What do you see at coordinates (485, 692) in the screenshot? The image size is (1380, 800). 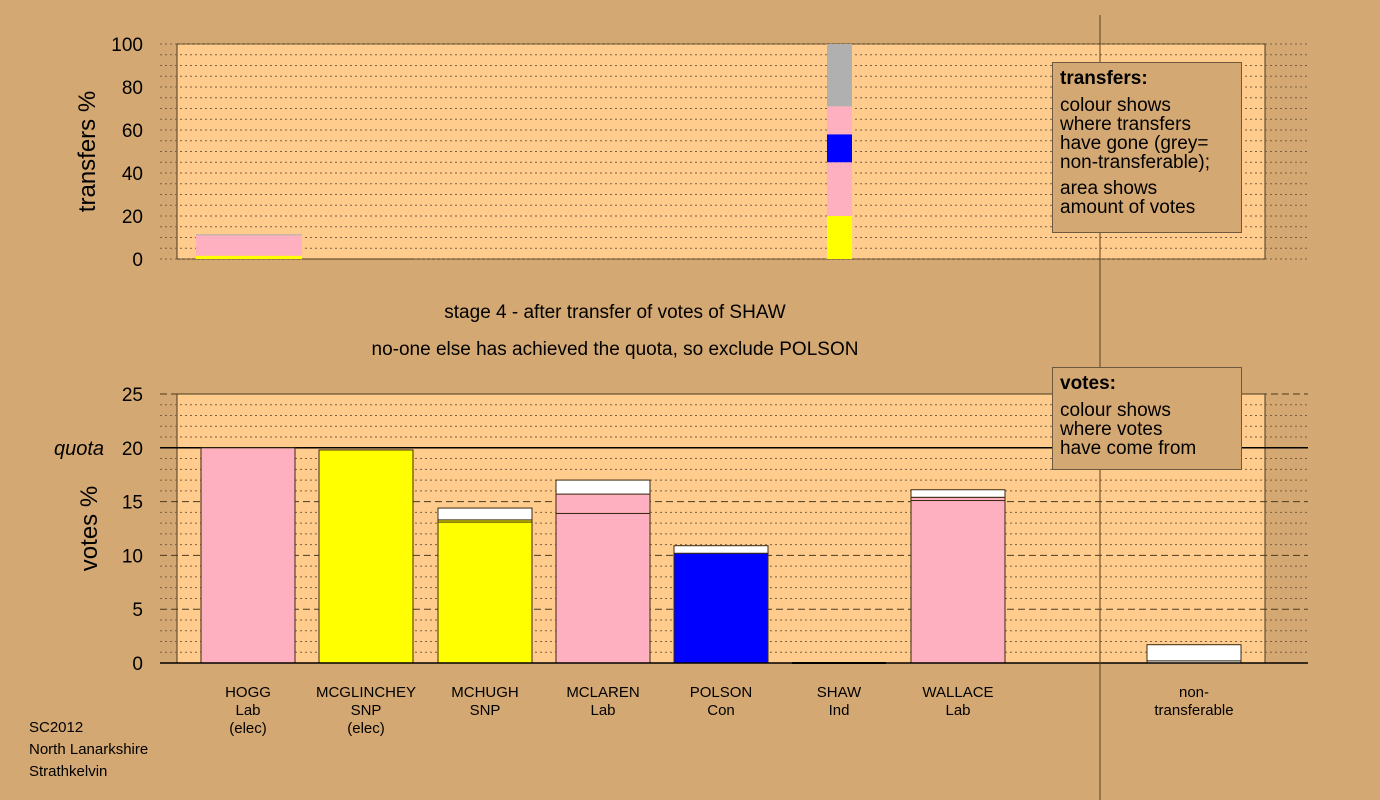 I see `category-name: MCHUGH` at bounding box center [485, 692].